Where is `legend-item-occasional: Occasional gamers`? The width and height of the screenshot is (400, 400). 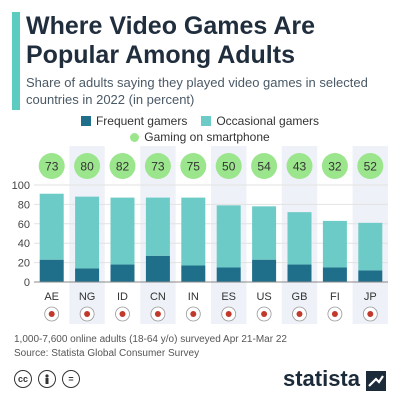 legend-item-occasional: Occasional gamers is located at coordinates (260, 121).